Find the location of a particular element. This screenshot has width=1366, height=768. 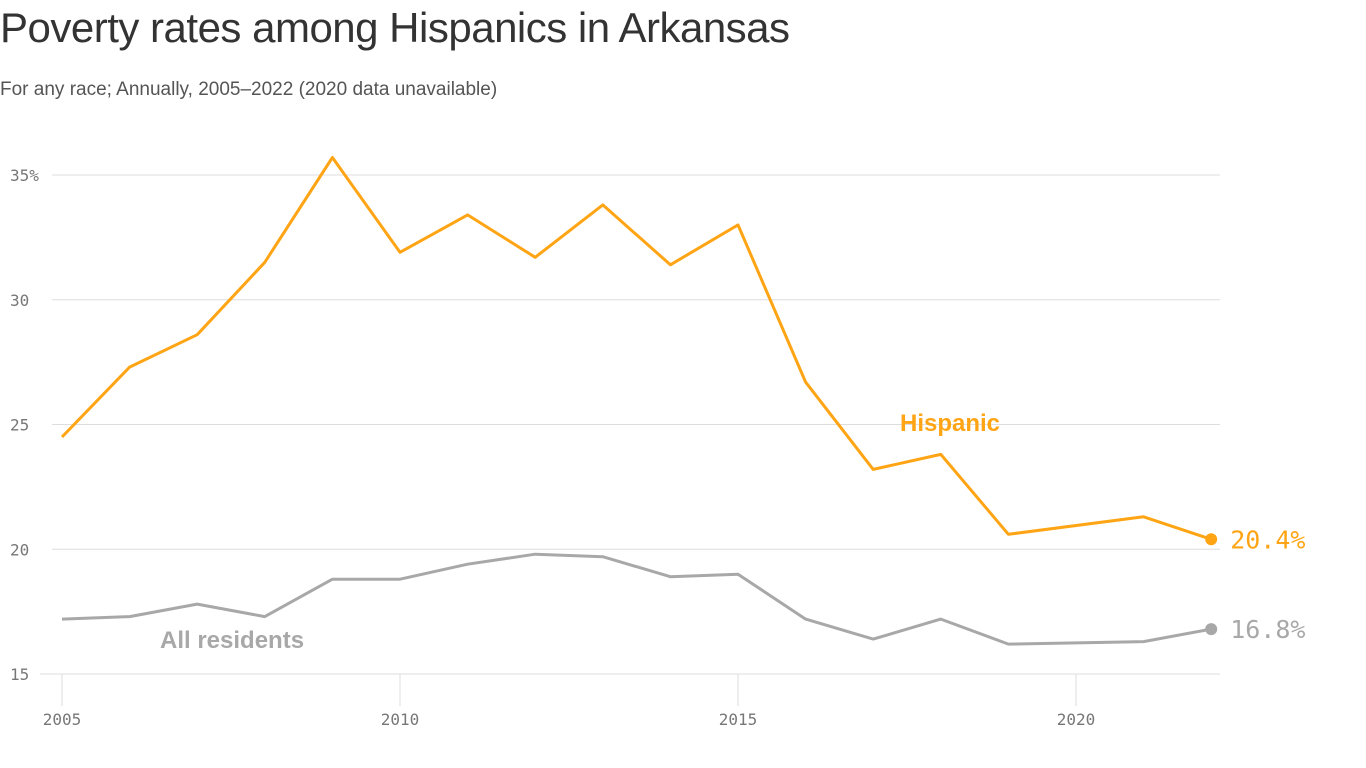

y-tick-label: 30 is located at coordinates (19, 300).